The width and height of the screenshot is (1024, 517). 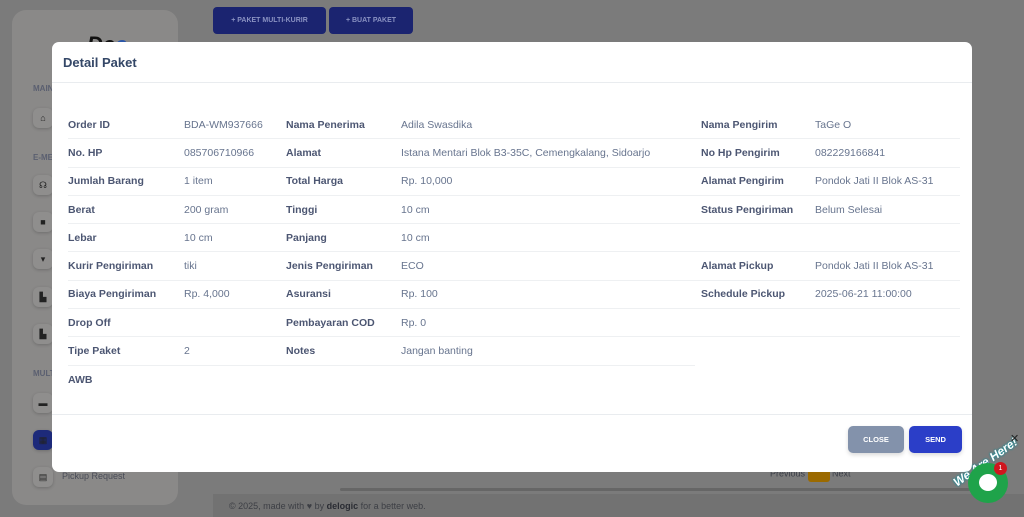 I want to click on send-button: SEND, so click(x=935, y=439).